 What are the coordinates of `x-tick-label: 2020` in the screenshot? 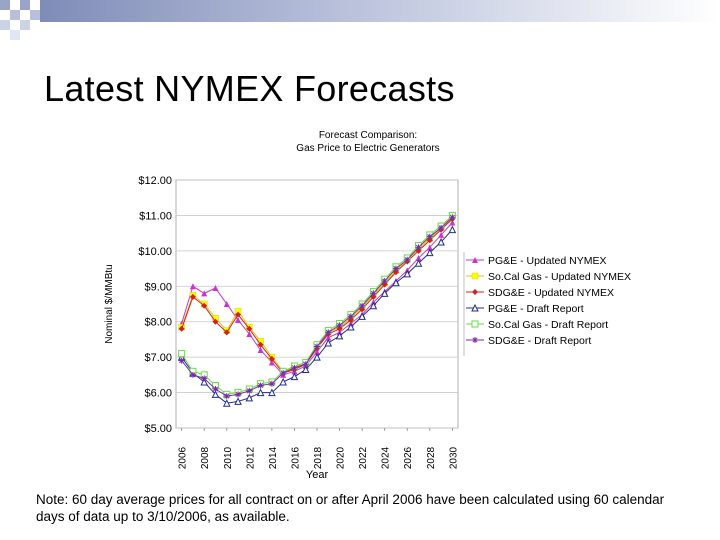 It's located at (341, 457).